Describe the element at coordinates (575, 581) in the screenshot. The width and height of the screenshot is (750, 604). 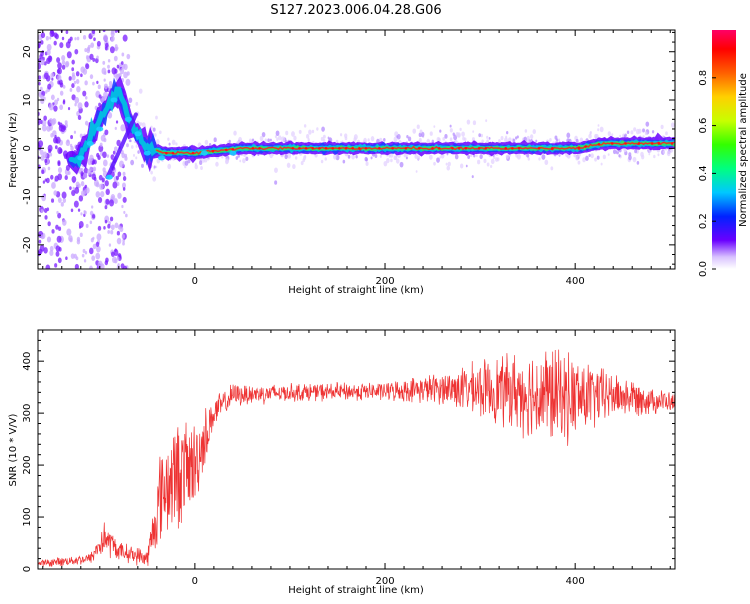
I see `x-tick-label: 400` at that location.